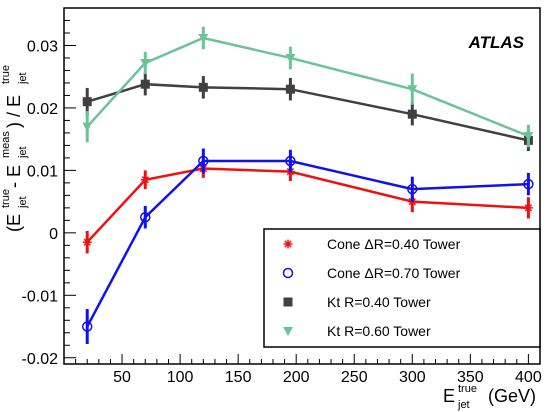 The image size is (551, 412). Describe the element at coordinates (463, 405) in the screenshot. I see `x-axis-title-sub: jet` at that location.